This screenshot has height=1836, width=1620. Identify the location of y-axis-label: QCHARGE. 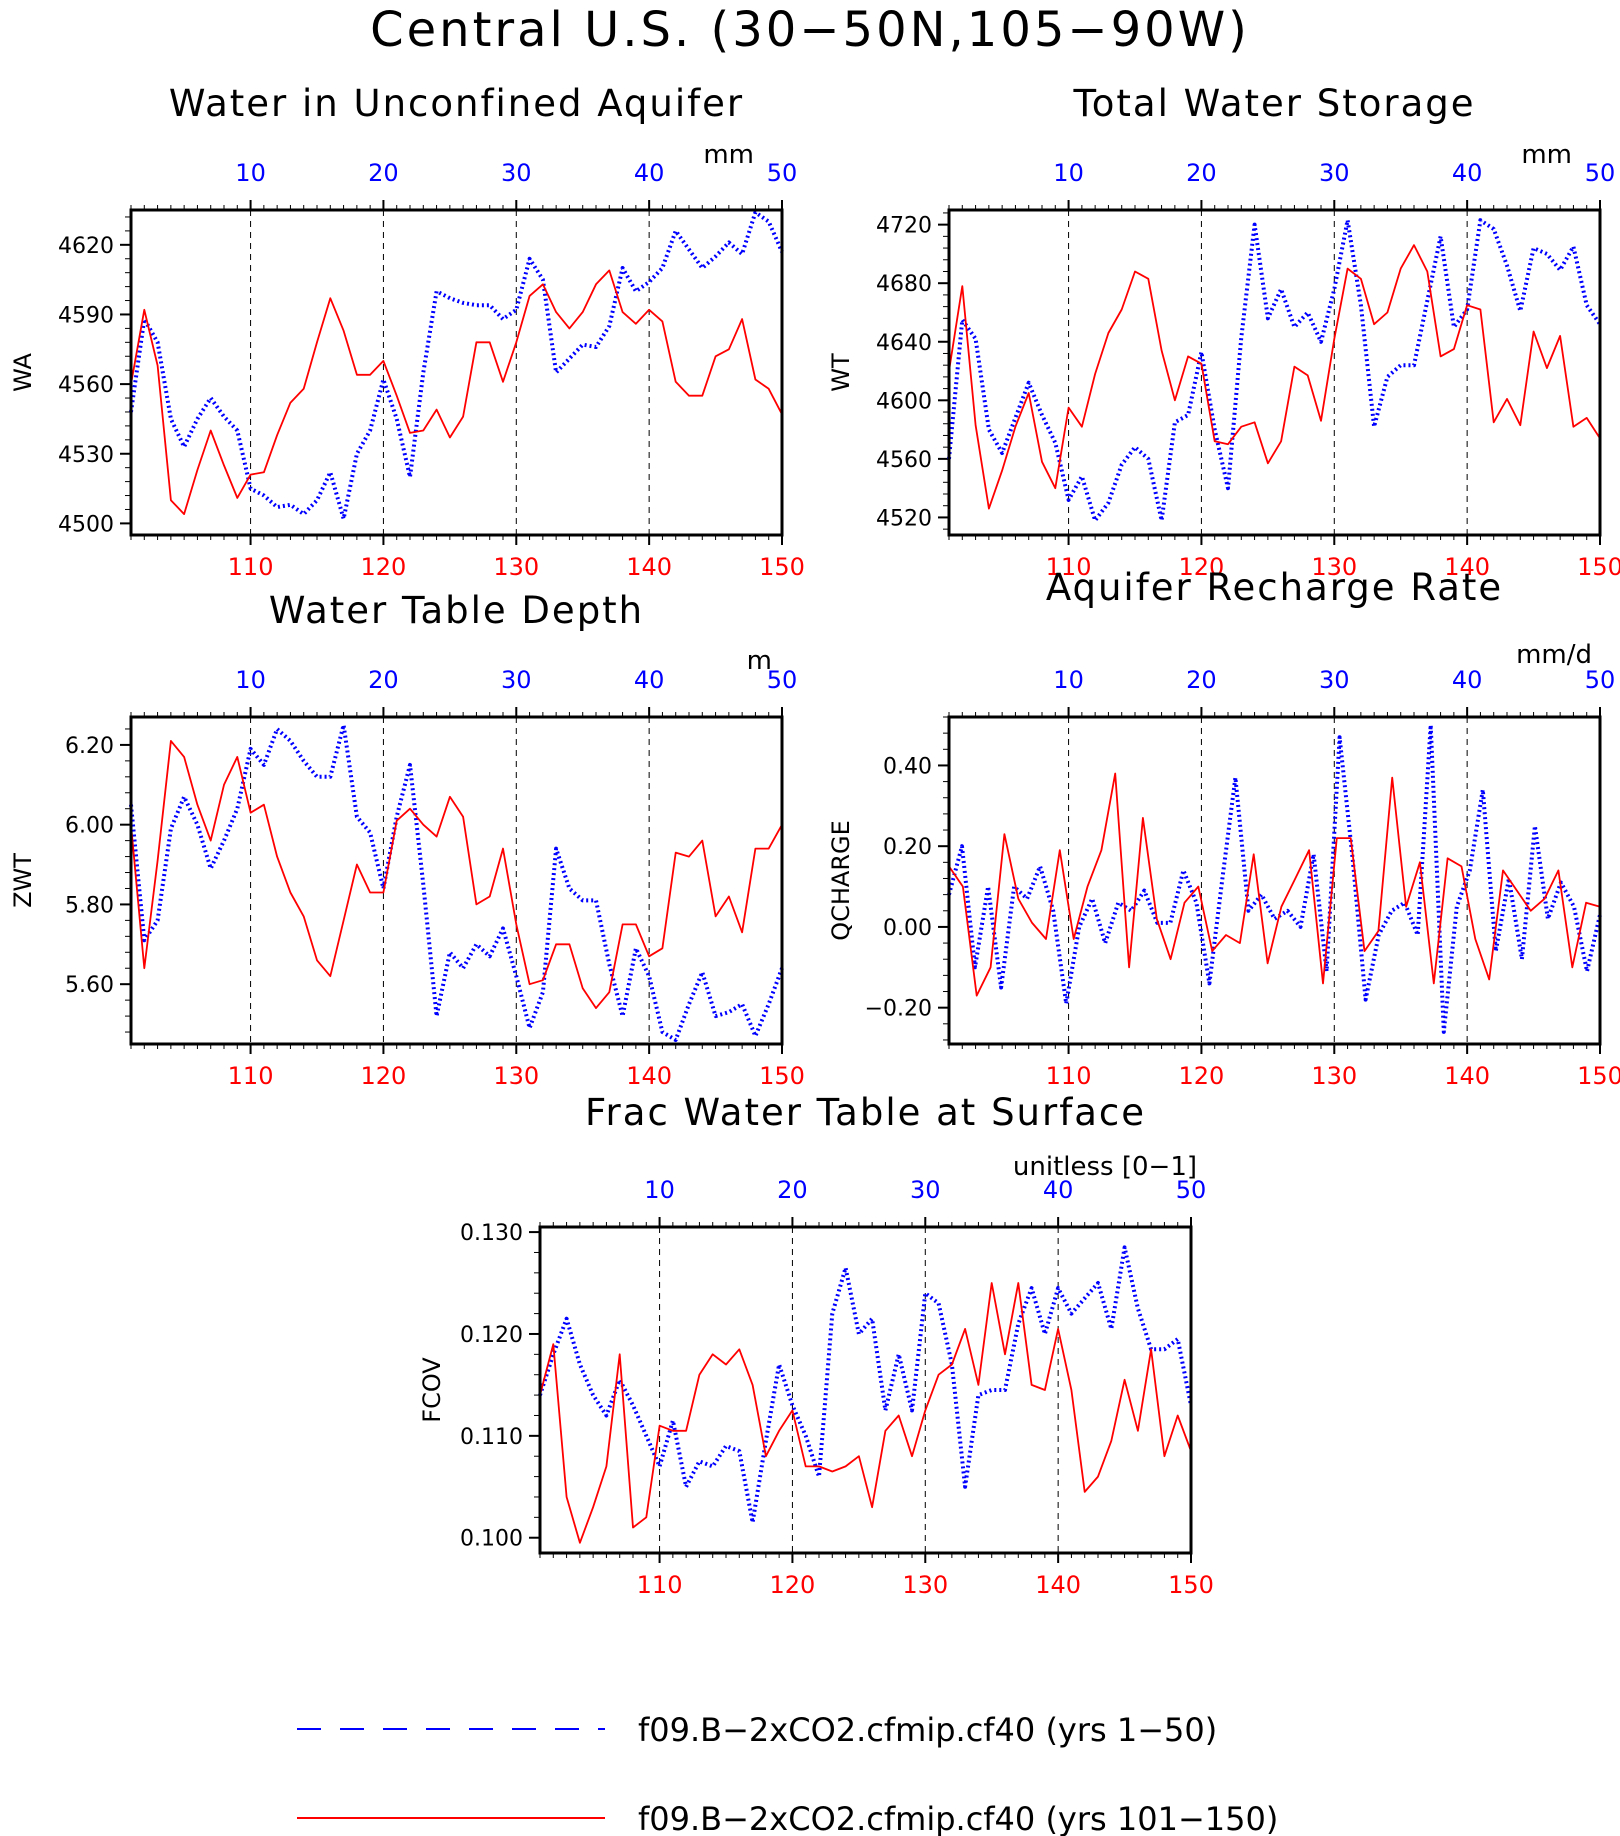
(841, 880).